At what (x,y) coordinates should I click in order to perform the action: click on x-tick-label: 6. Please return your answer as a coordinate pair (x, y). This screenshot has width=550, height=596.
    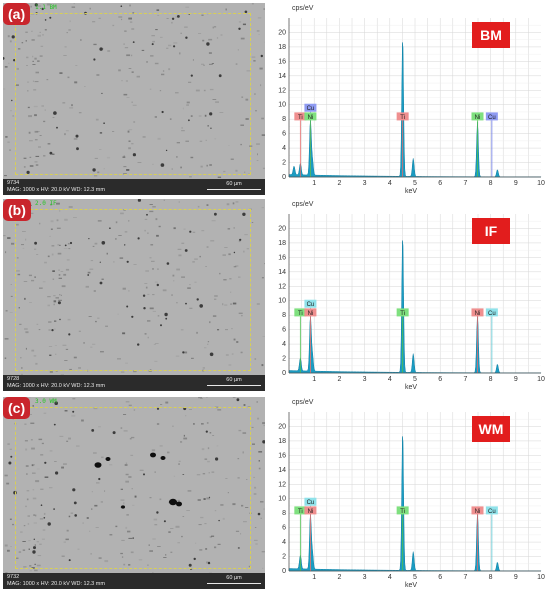
    Looking at the image, I should click on (440, 577).